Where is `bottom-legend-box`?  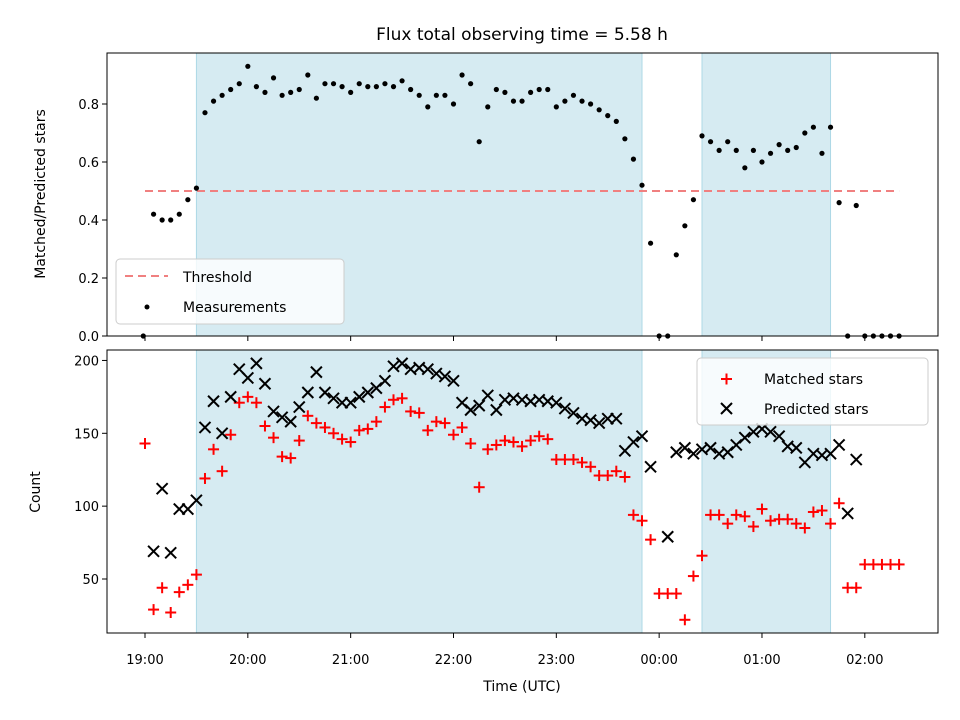
bottom-legend-box is located at coordinates (812, 391).